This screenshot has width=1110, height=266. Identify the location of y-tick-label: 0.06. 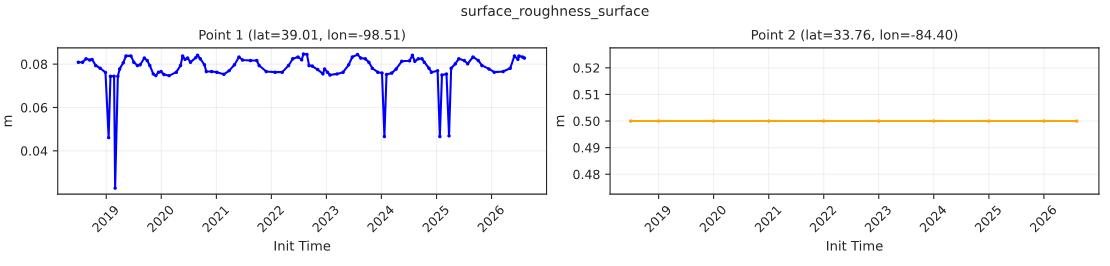
(34, 107).